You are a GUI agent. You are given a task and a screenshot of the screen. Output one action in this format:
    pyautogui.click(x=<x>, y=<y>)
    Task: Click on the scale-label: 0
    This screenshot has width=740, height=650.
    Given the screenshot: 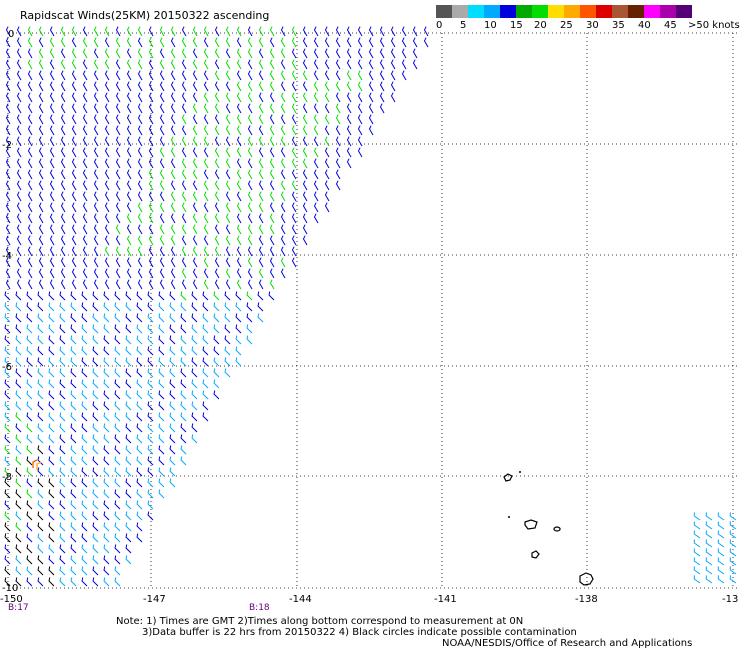 What is the action you would take?
    pyautogui.click(x=439, y=25)
    